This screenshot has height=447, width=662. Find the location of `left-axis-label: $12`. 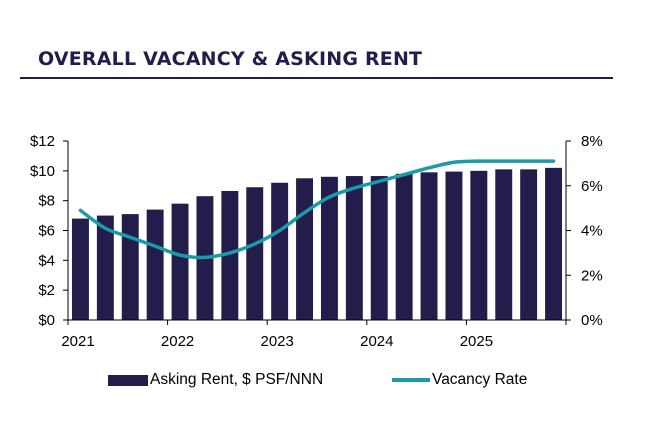

left-axis-label: $12 is located at coordinates (42, 141).